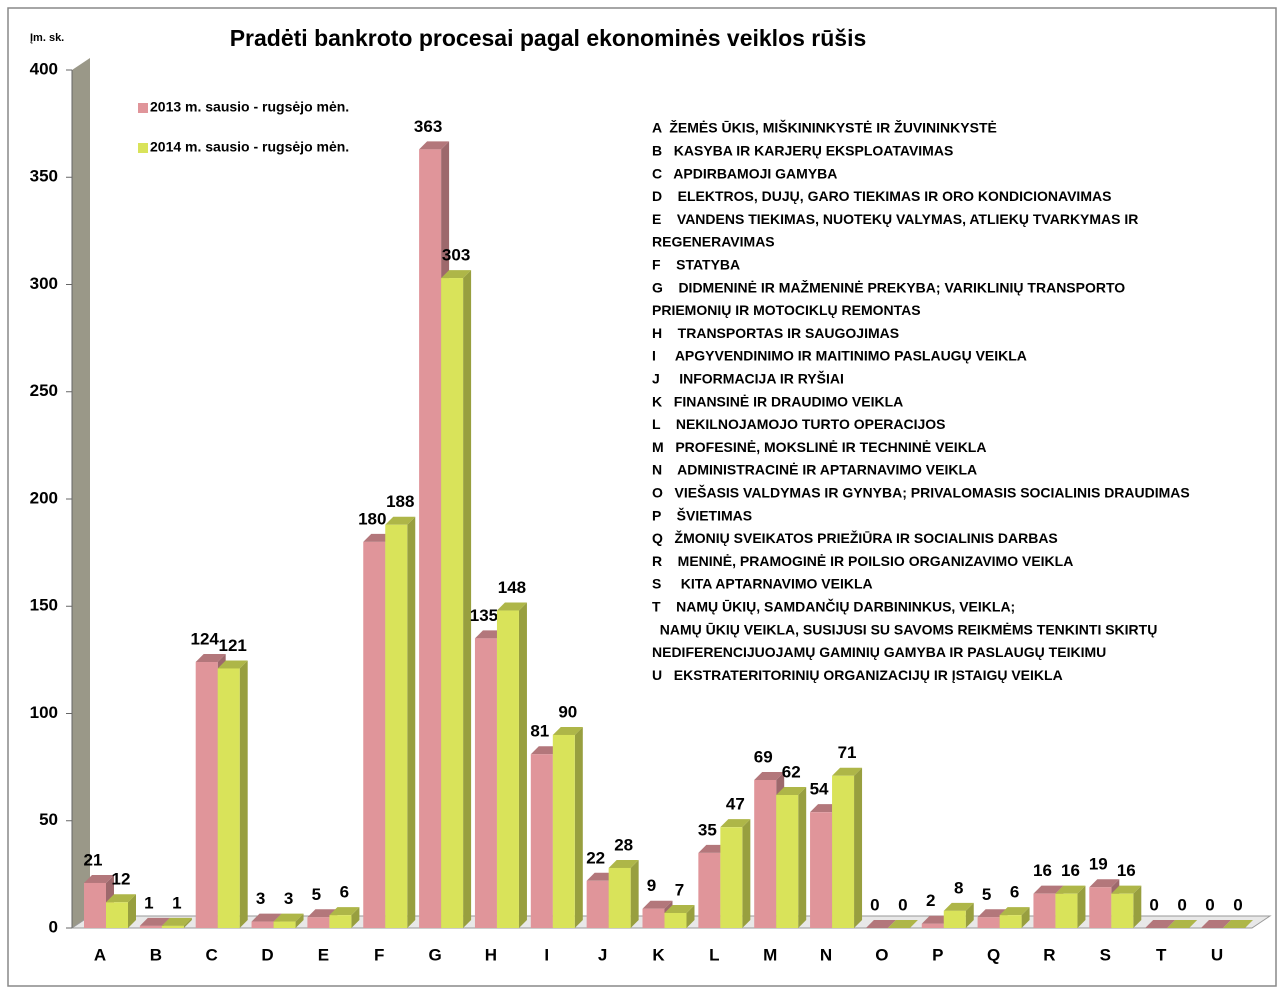  I want to click on y-axis-label: Įm. sk., so click(47, 38).